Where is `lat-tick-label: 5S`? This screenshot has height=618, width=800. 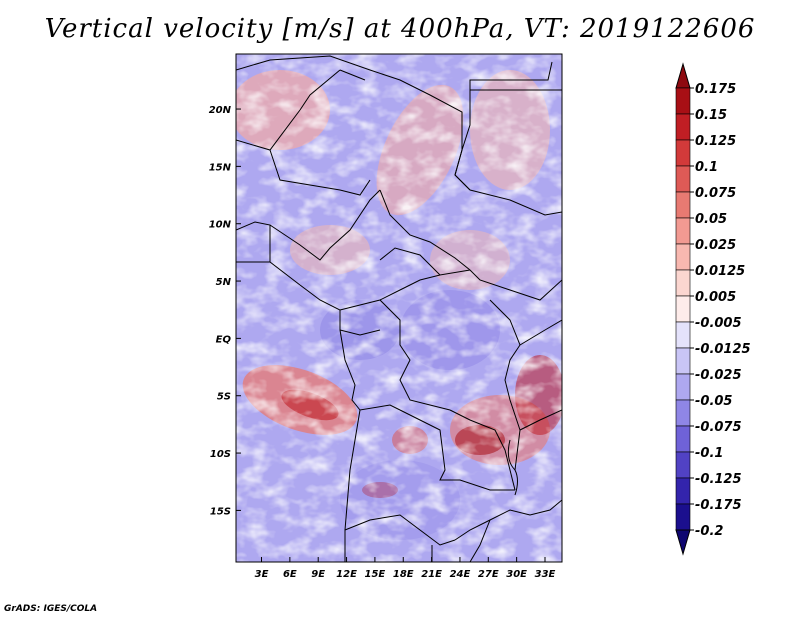
lat-tick-label: 5S is located at coordinates (224, 397).